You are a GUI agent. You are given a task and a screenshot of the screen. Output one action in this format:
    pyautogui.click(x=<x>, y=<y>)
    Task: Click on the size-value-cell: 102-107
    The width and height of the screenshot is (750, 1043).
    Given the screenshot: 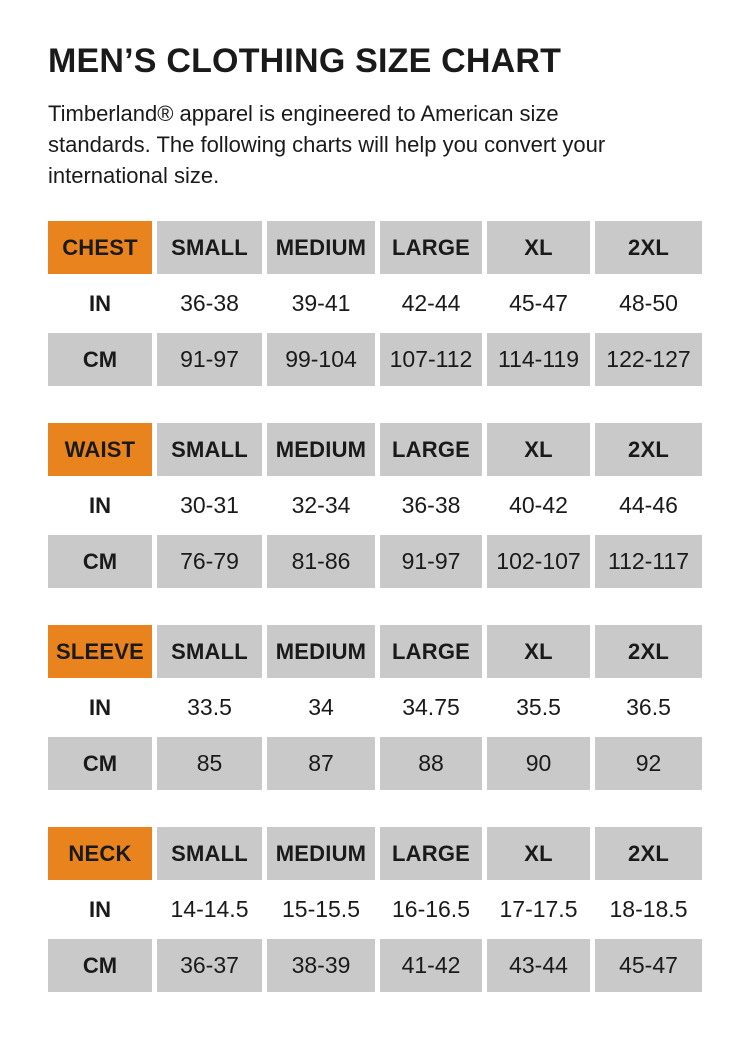 What is the action you would take?
    pyautogui.click(x=538, y=561)
    